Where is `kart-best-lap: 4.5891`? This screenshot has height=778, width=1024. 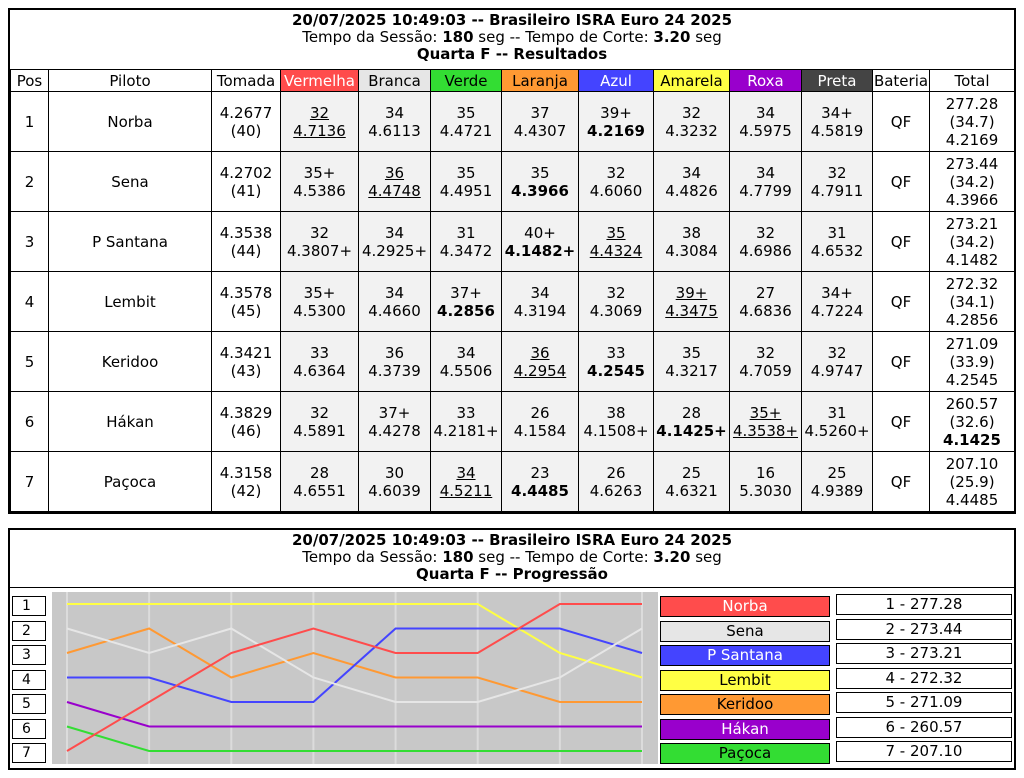
kart-best-lap: 4.5891 is located at coordinates (319, 430).